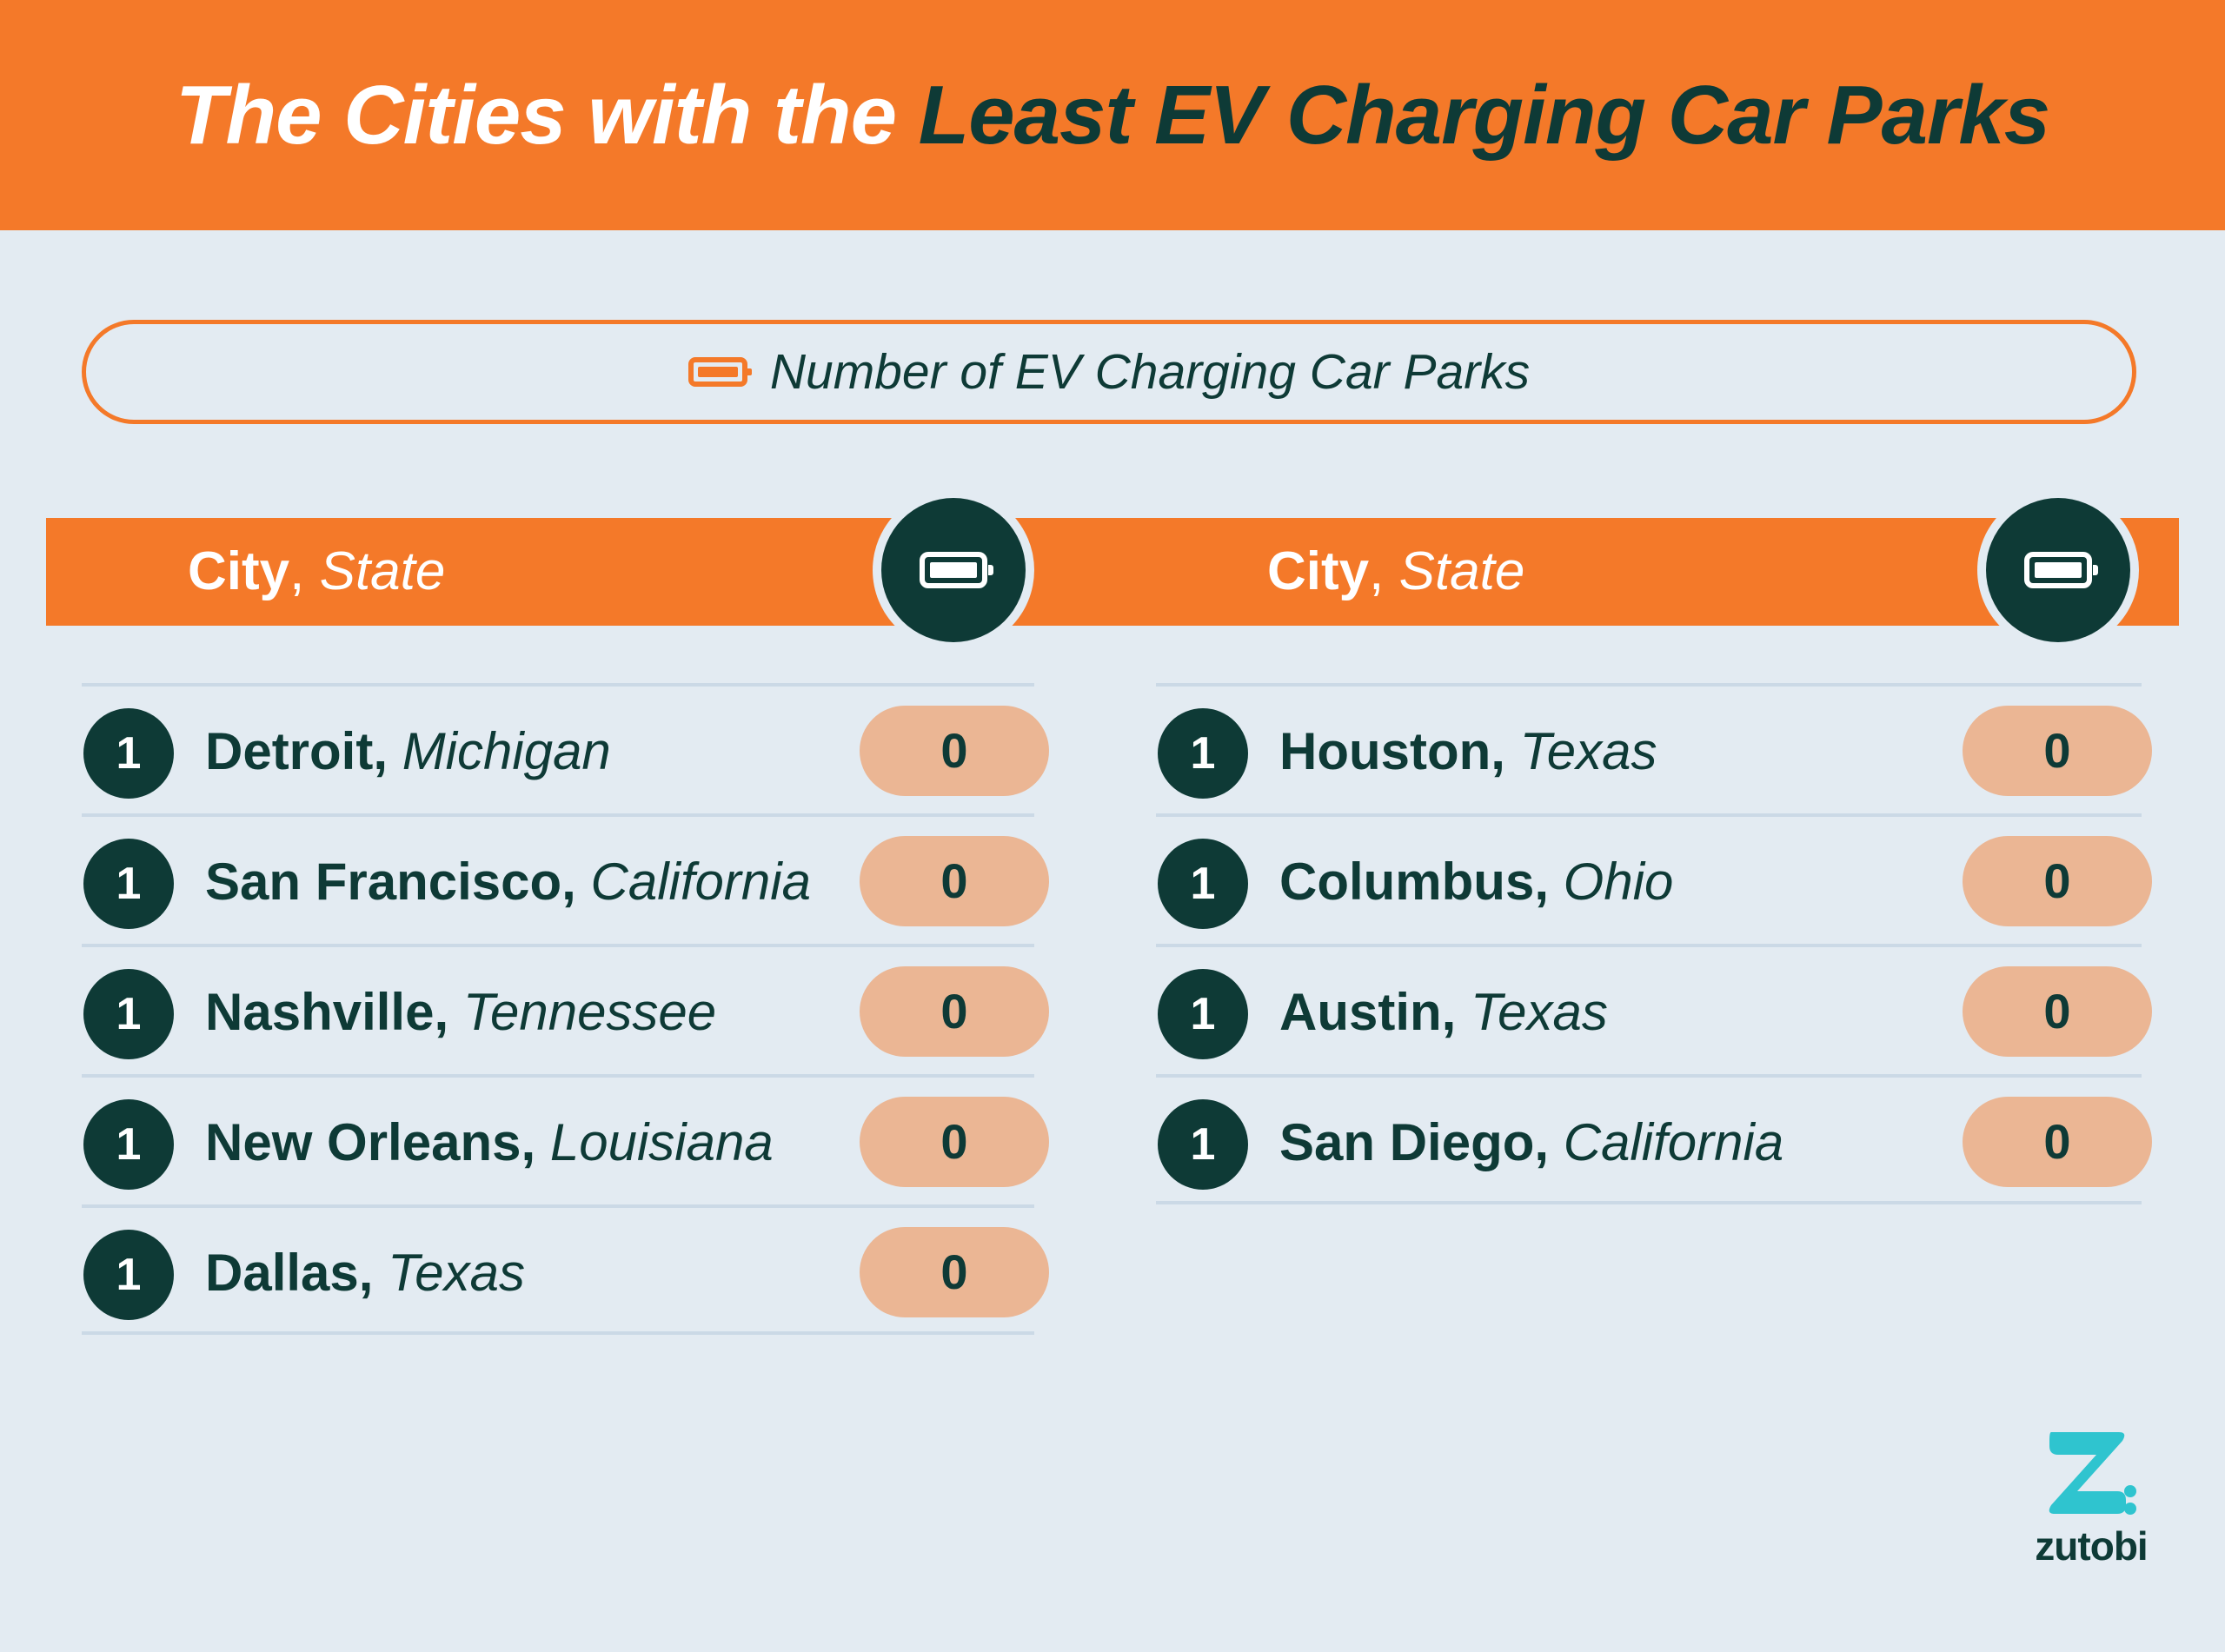  I want to click on city-state: Columbus, Ohio, so click(1476, 882).